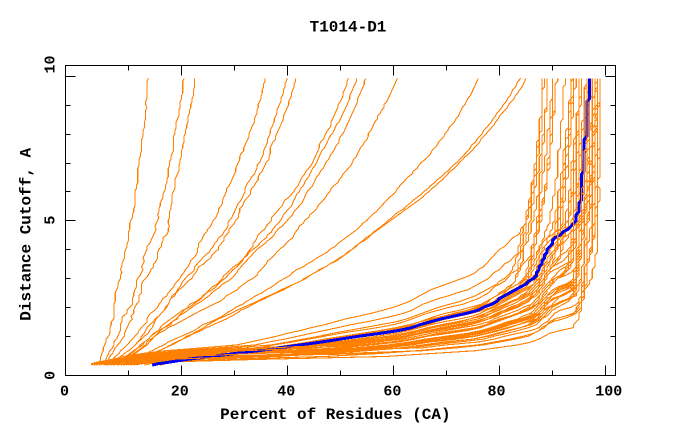 The height and width of the screenshot is (440, 680). What do you see at coordinates (50, 64) in the screenshot?
I see `svg-text: 10` at bounding box center [50, 64].